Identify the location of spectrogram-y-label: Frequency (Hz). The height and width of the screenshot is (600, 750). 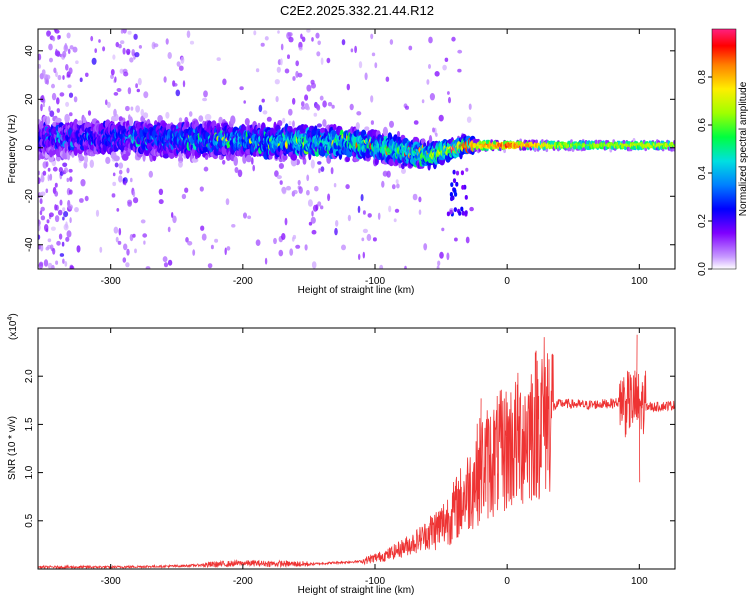
(12, 149).